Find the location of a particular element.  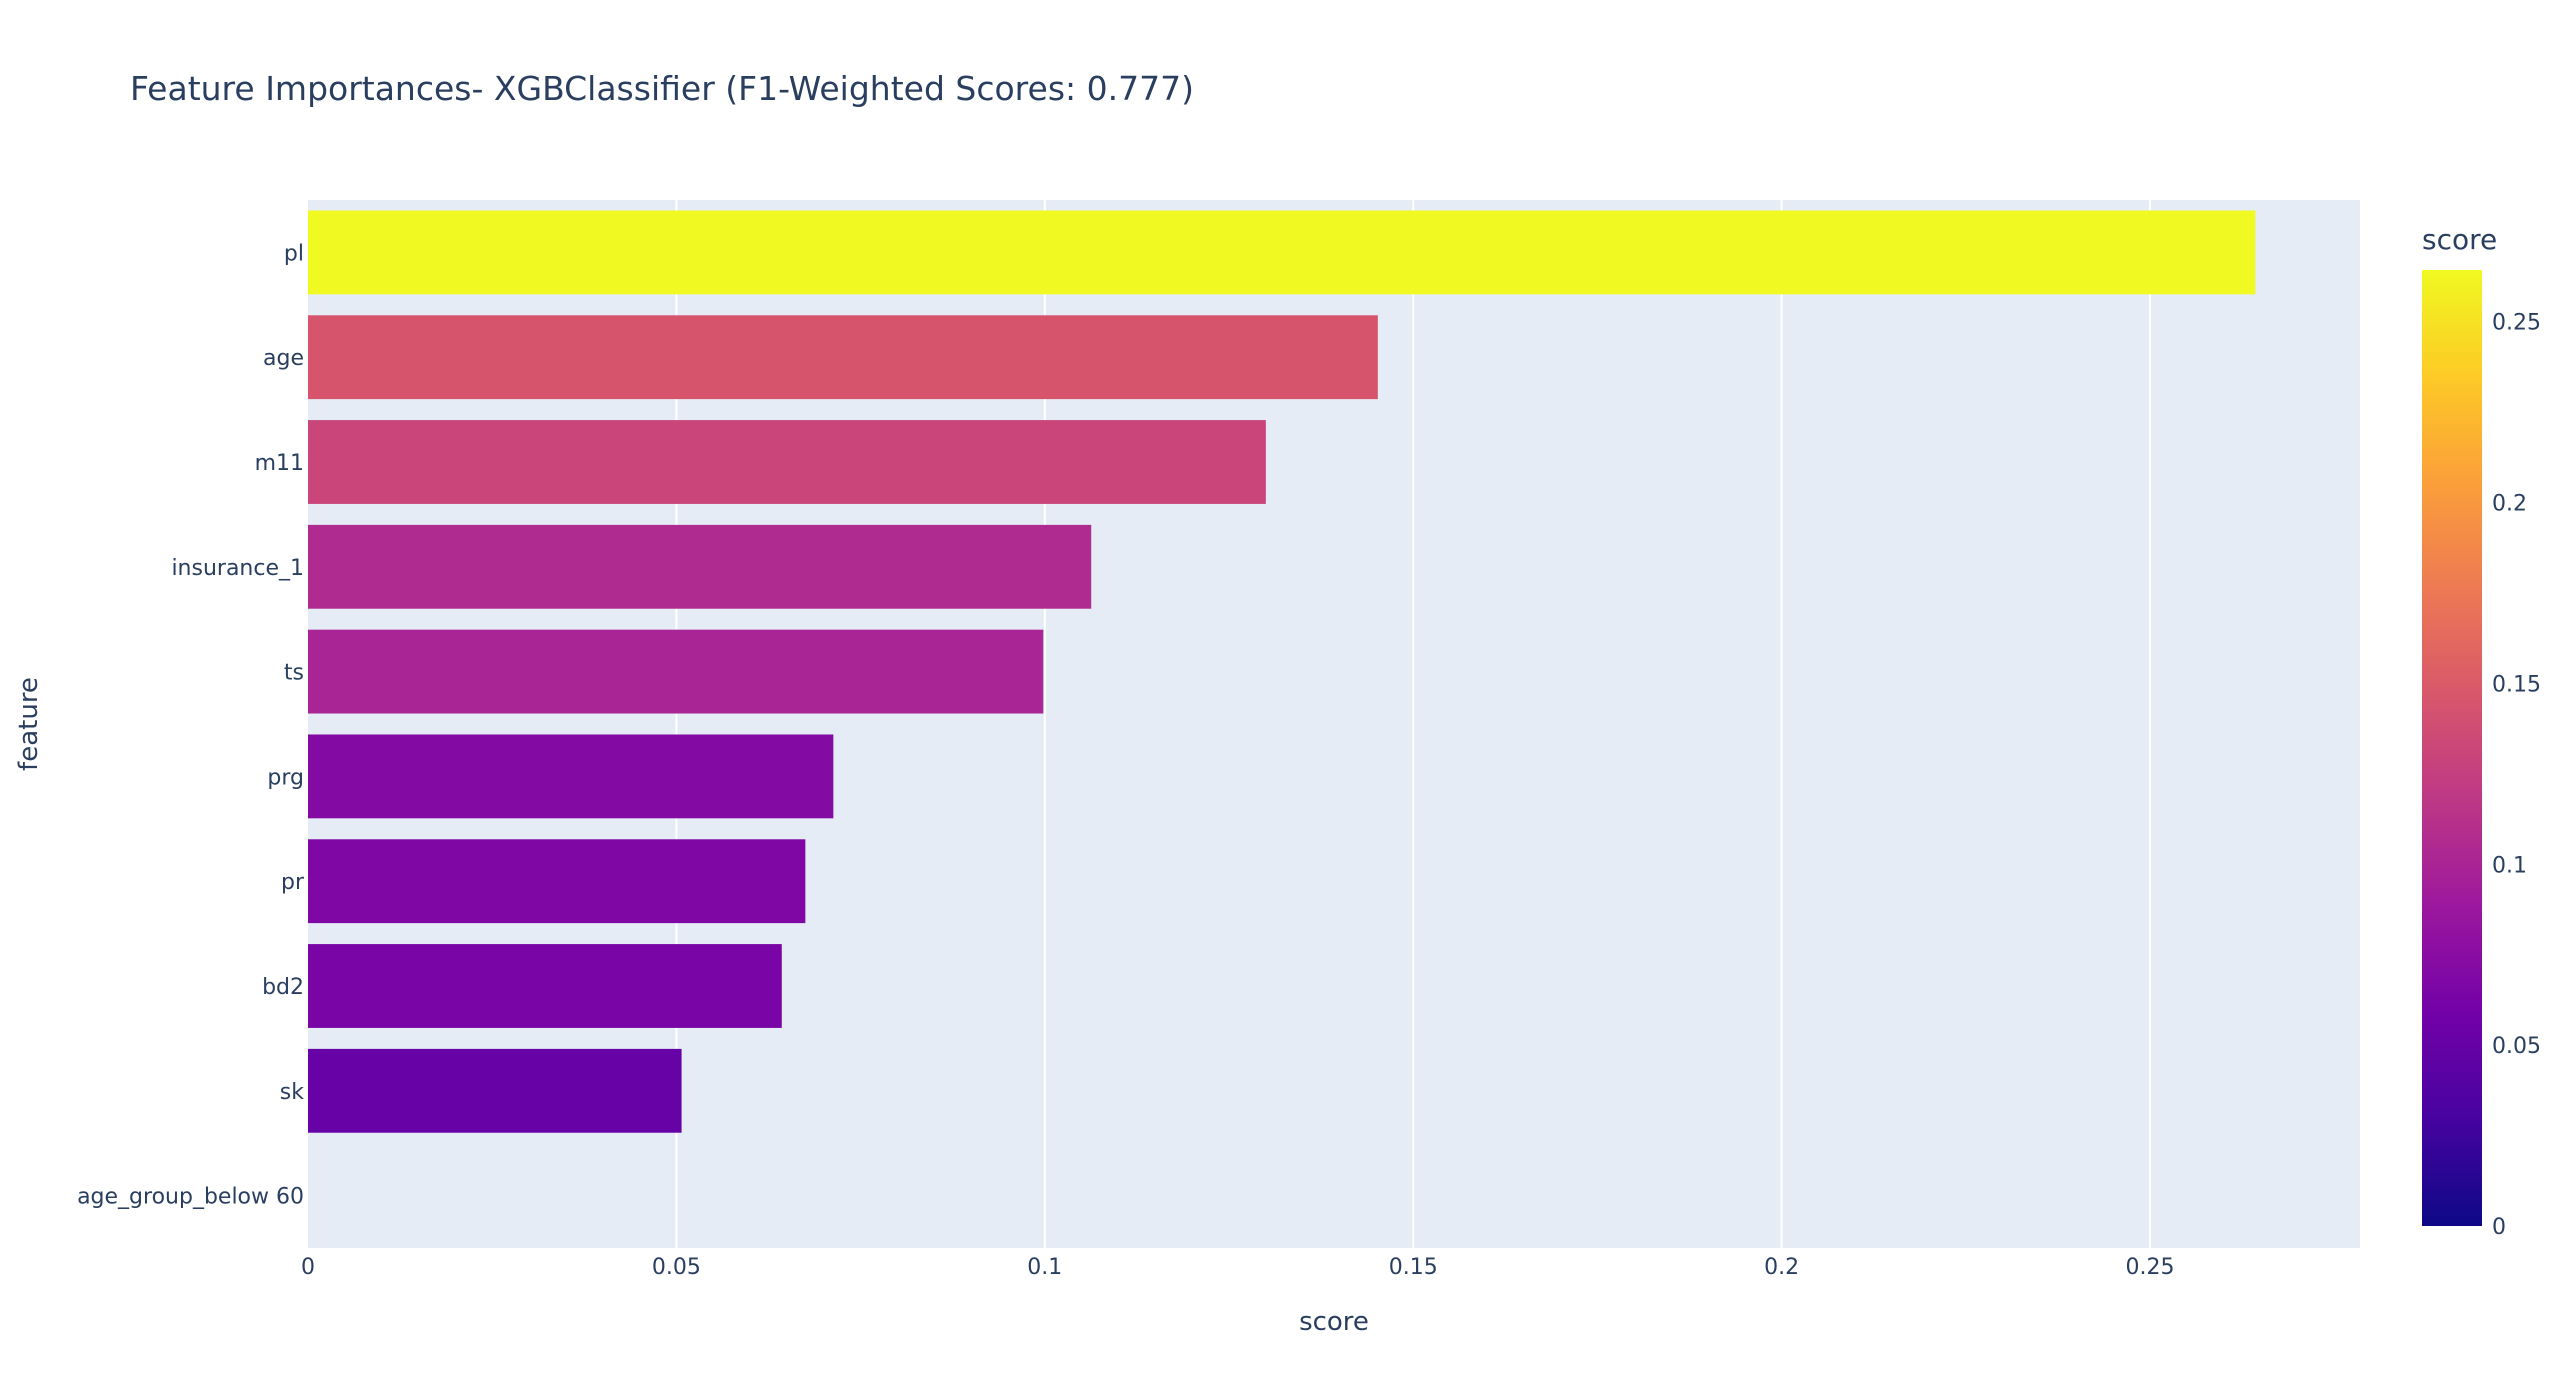

y-tick-label: ts is located at coordinates (294, 673).